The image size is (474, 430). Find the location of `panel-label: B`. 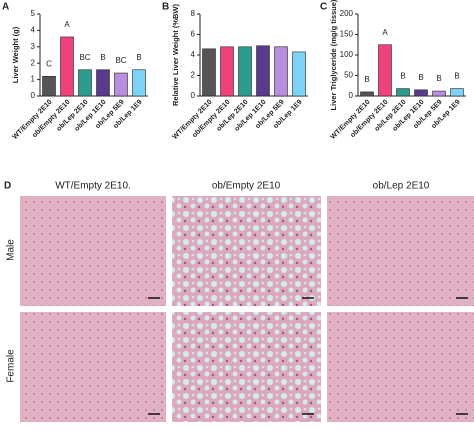

panel-label: B is located at coordinates (165, 7).